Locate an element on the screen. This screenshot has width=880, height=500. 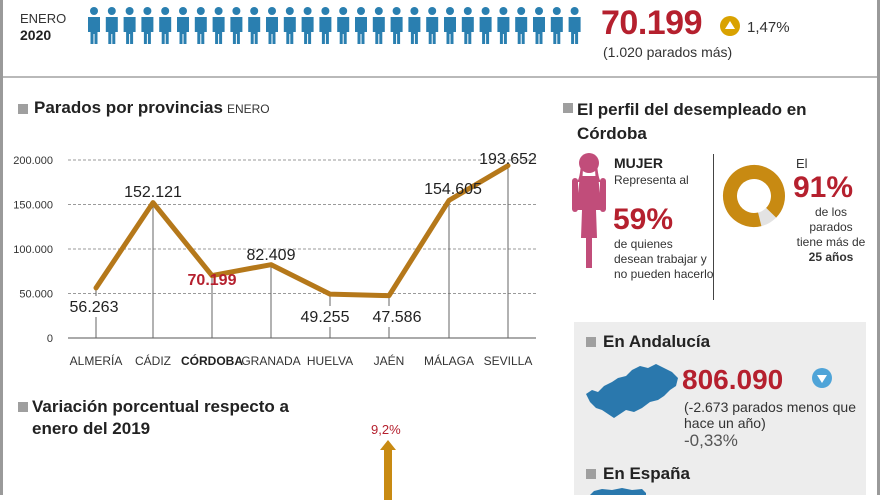
data-label: 47.586 is located at coordinates (397, 317).